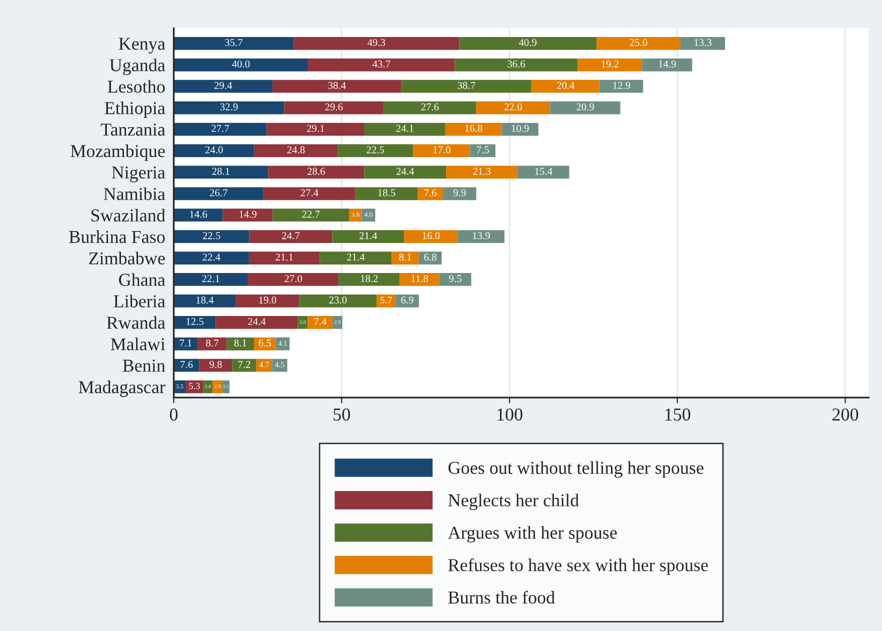 The height and width of the screenshot is (631, 882). What do you see at coordinates (144, 366) in the screenshot?
I see `y-tick-label: Benin` at bounding box center [144, 366].